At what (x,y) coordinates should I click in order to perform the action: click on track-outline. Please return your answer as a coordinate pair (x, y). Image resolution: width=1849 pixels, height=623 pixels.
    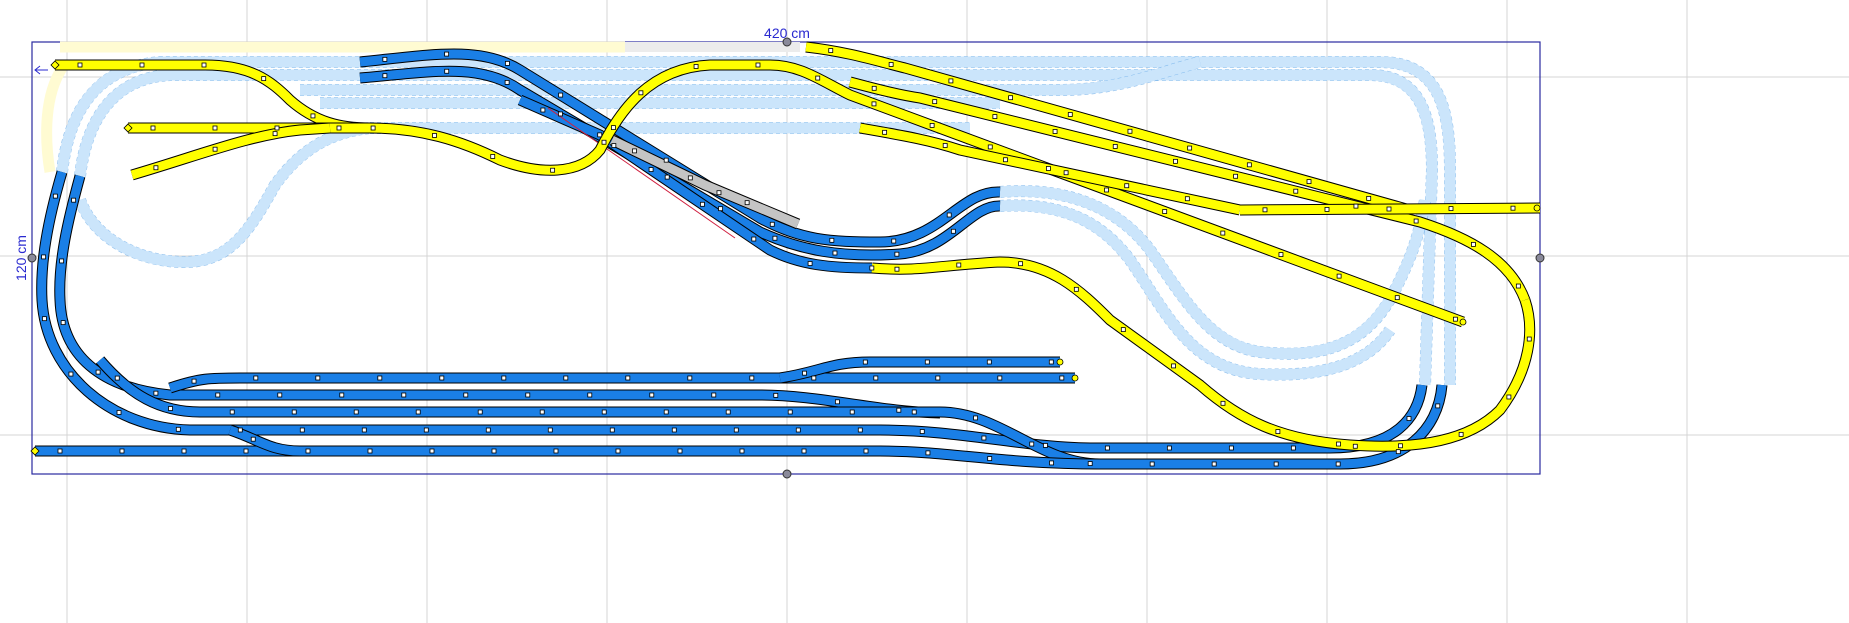
    Looking at the image, I should click on (680, 148).